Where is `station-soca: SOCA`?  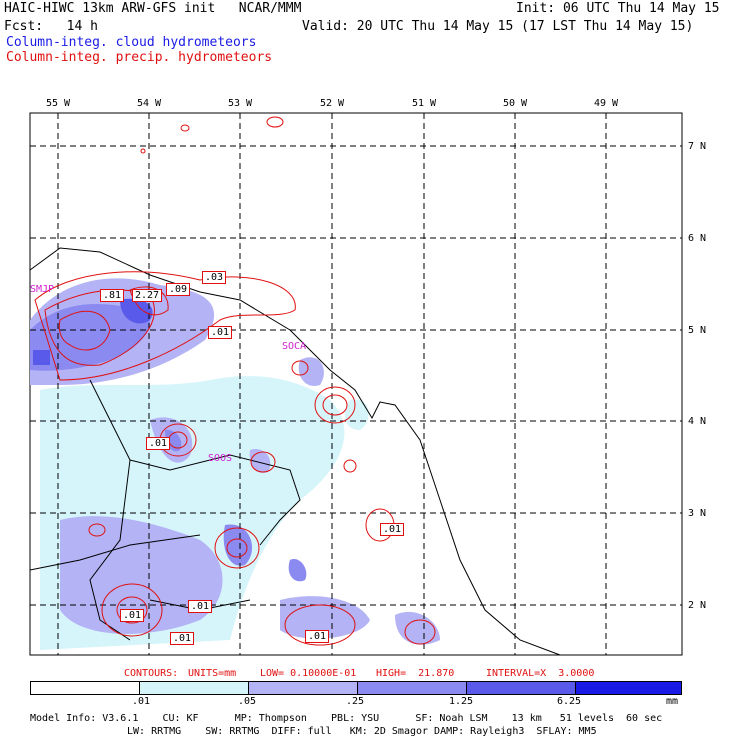
station-soca: SOCA is located at coordinates (294, 346).